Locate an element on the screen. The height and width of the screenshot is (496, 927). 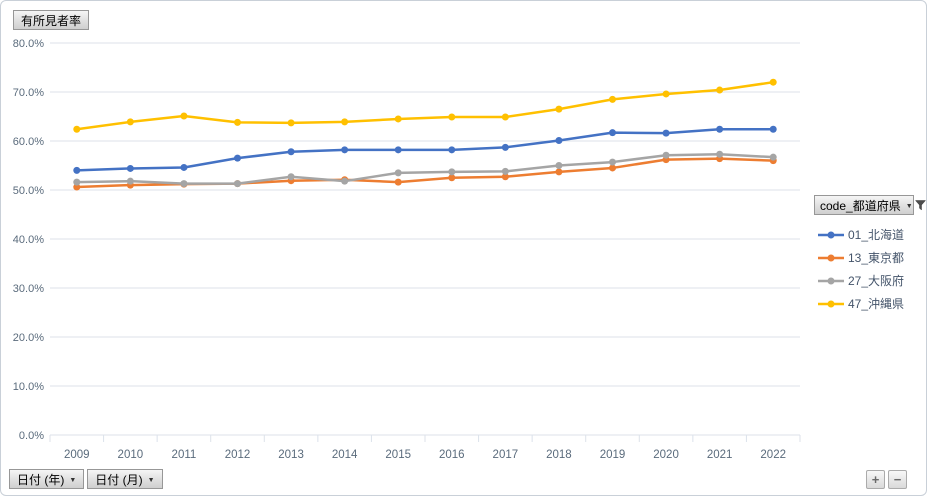
x-axis-tick-label: 2013 is located at coordinates (291, 455).